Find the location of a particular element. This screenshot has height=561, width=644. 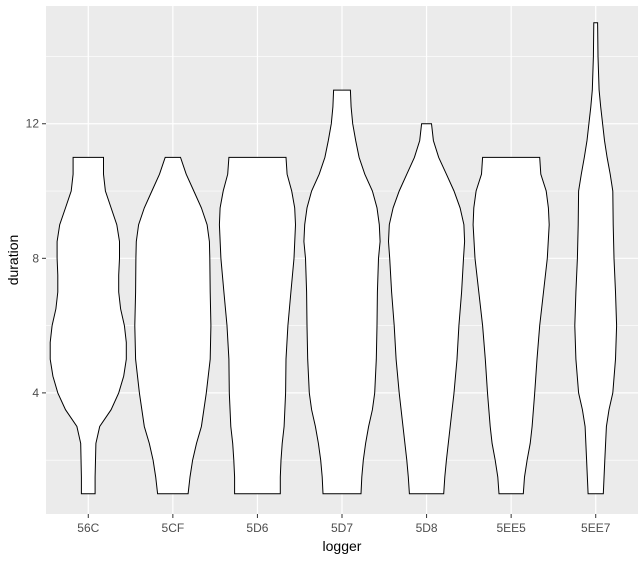

violin-56C is located at coordinates (88, 325).